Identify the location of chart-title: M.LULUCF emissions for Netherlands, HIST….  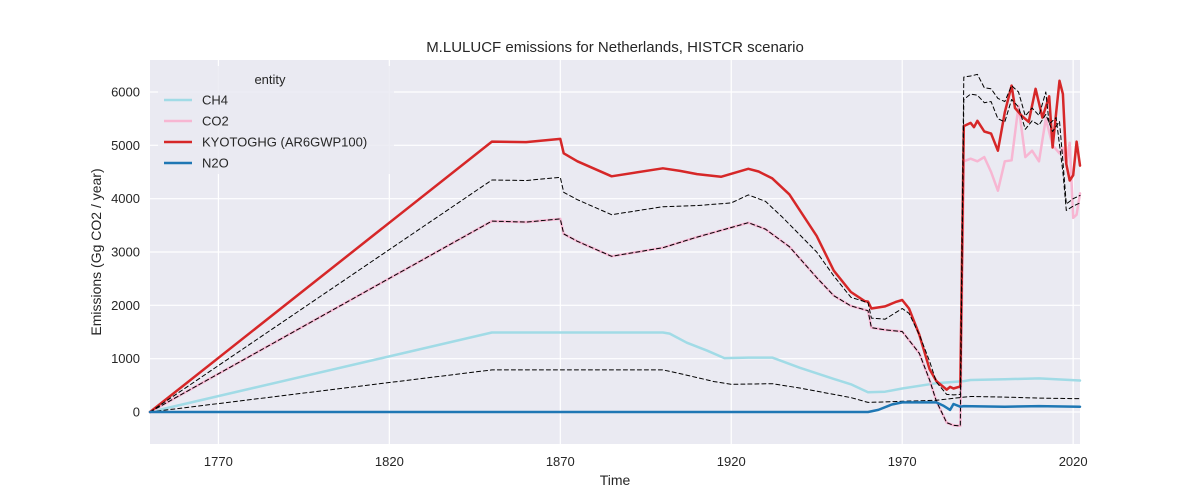
(615, 47).